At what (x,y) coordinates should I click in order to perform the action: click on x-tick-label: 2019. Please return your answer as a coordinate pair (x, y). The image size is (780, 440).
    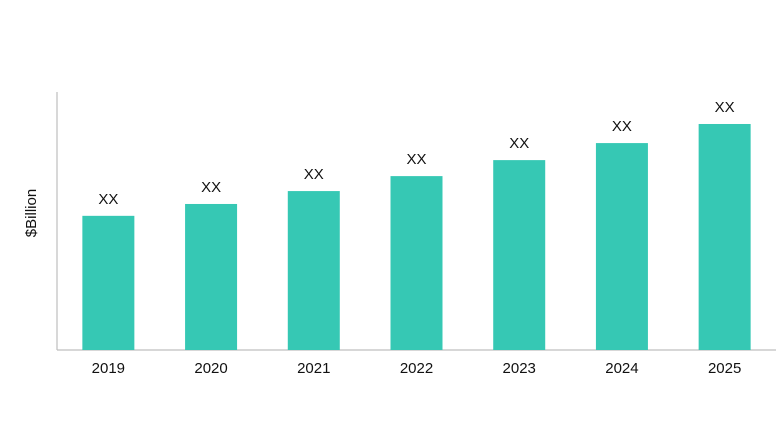
    Looking at the image, I should click on (108, 368).